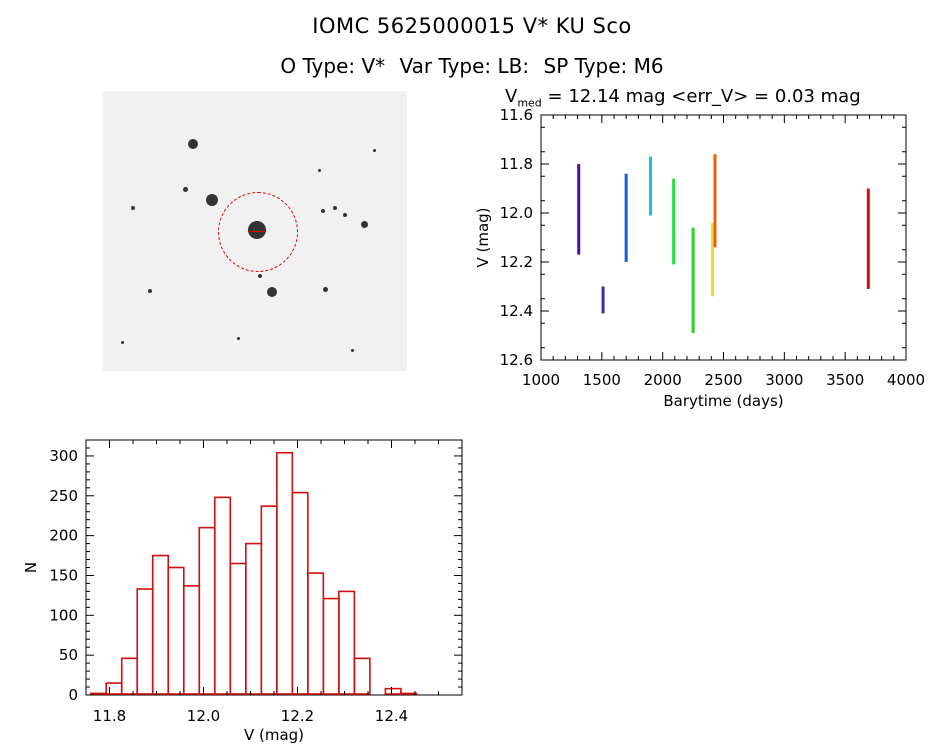 The height and width of the screenshot is (747, 944). I want to click on hist-y-axis-label: N, so click(31, 567).